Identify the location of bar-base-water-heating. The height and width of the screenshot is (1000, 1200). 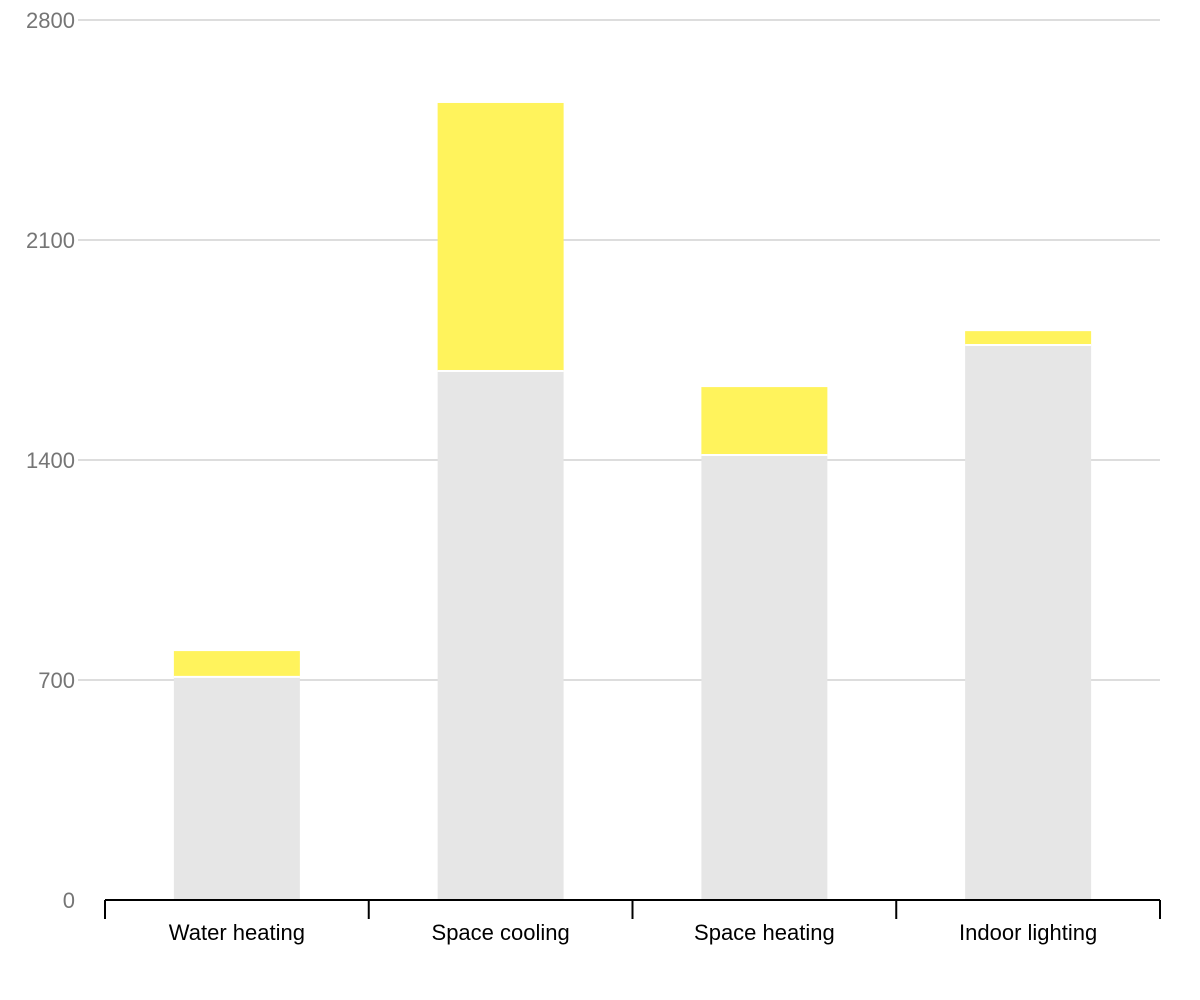
(236, 788).